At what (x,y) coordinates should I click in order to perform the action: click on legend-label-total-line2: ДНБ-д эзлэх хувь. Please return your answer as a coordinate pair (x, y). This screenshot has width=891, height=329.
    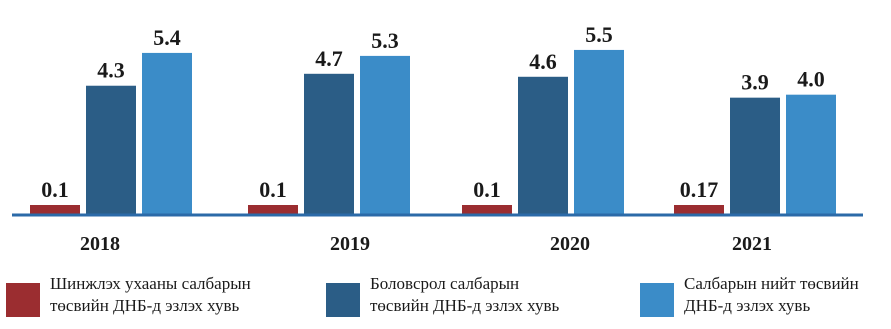
    Looking at the image, I should click on (747, 305).